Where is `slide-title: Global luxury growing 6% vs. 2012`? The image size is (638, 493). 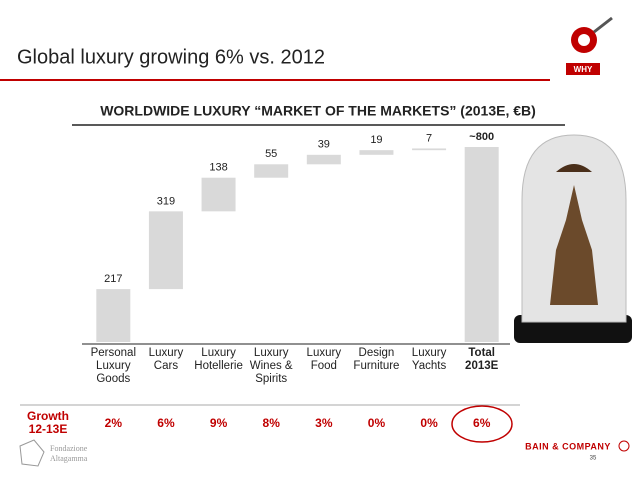
slide-title: Global luxury growing 6% vs. 2012 is located at coordinates (171, 57).